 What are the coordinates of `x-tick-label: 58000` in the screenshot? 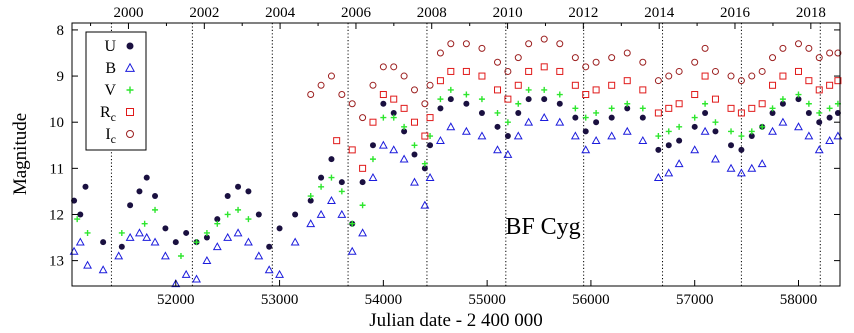 It's located at (799, 300).